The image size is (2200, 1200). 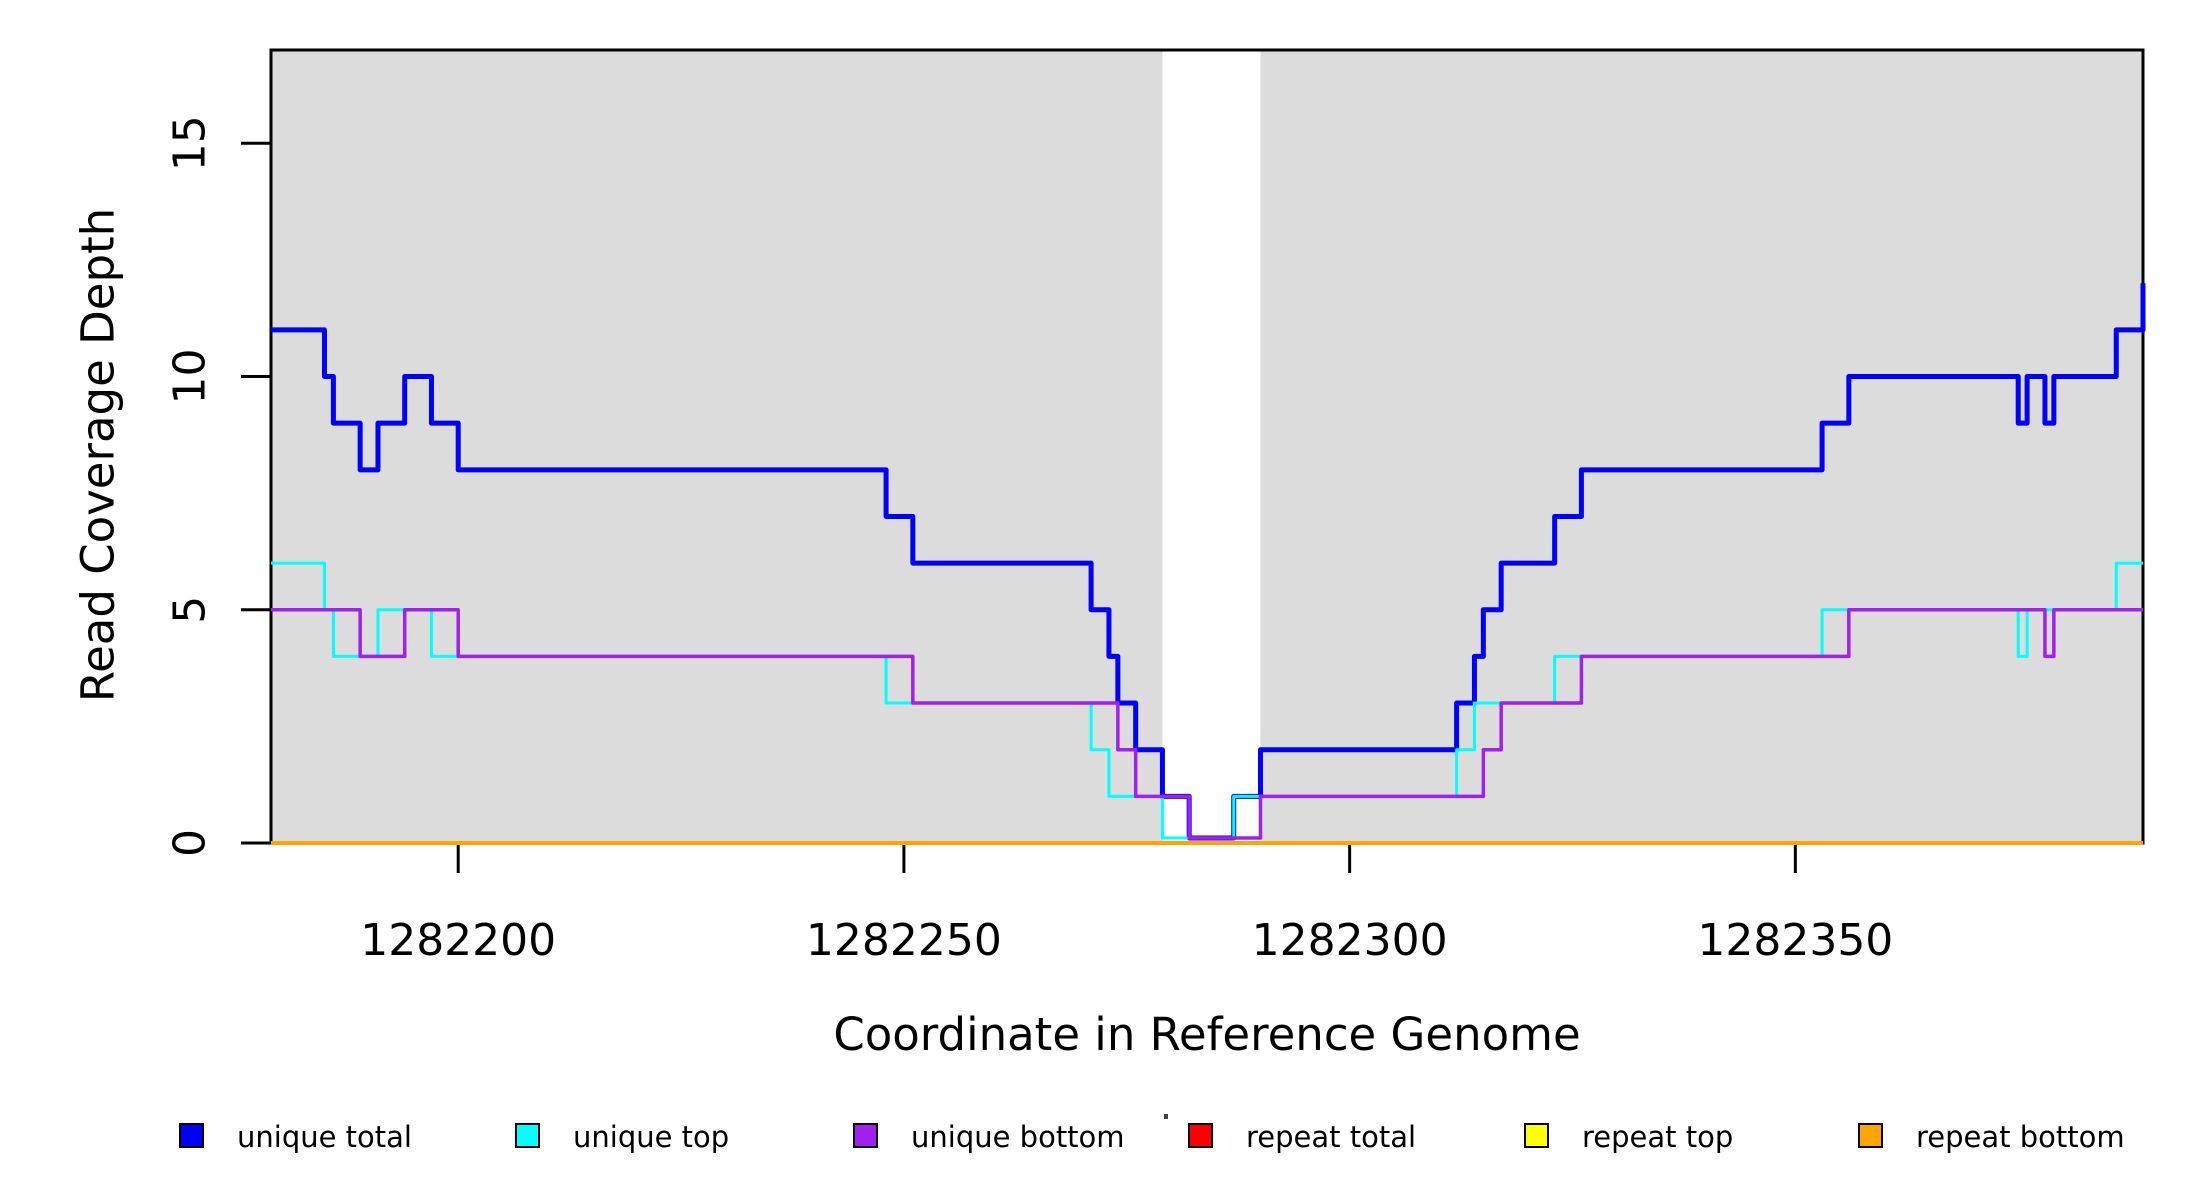 What do you see at coordinates (1331, 1137) in the screenshot?
I see `legend-label: repeat total` at bounding box center [1331, 1137].